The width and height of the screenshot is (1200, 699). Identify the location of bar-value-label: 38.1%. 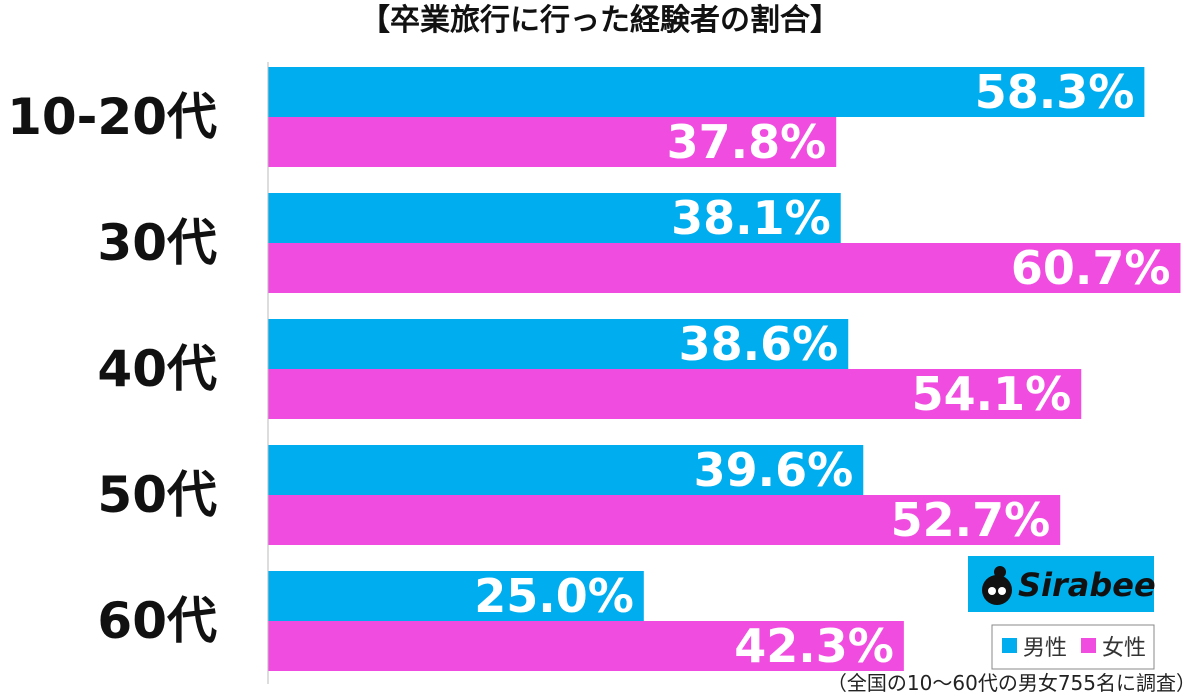
(751, 218).